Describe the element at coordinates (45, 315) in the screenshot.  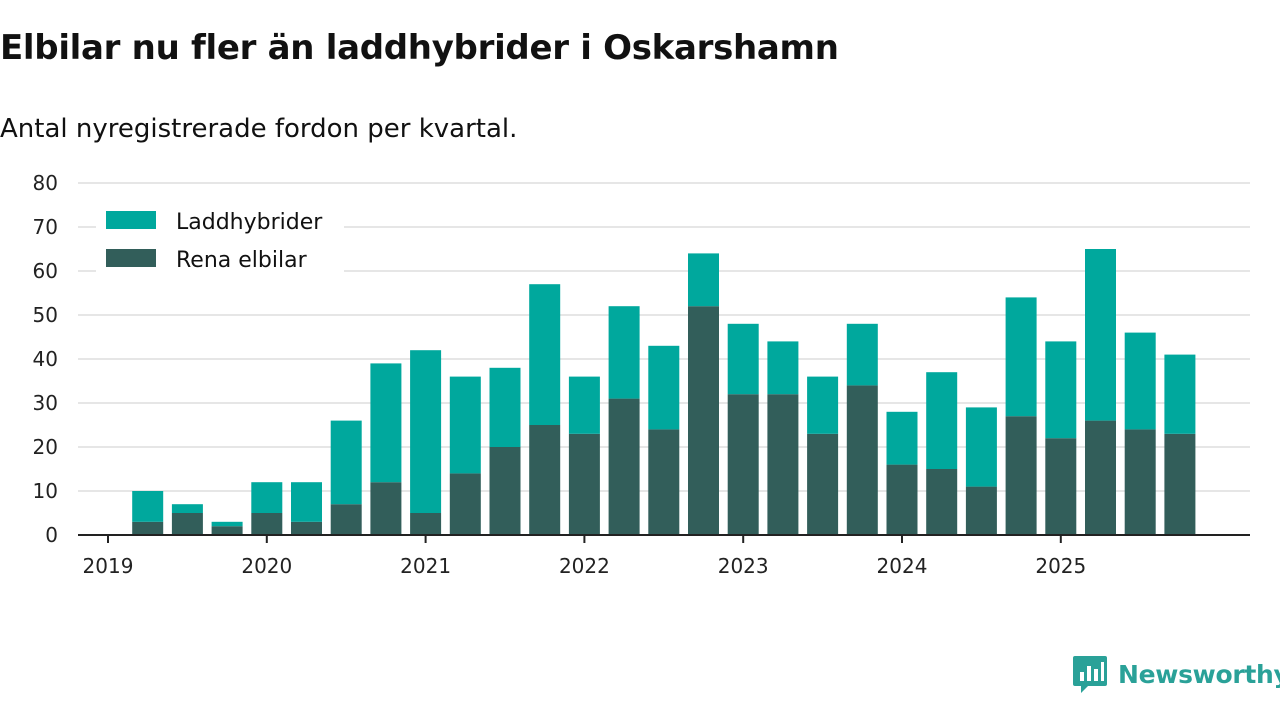
I see `y-tick-label: 50` at that location.